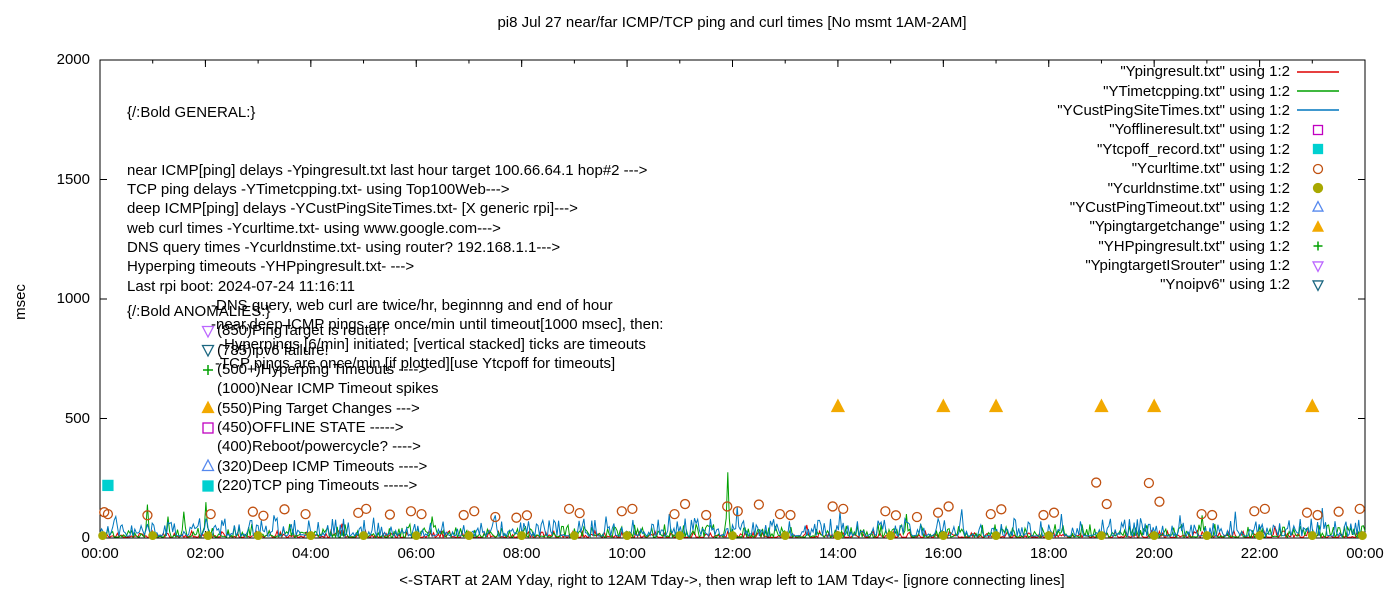 The height and width of the screenshot is (600, 1400). I want to click on anomaly-item: (785)ipv6 failure!, so click(282, 350).